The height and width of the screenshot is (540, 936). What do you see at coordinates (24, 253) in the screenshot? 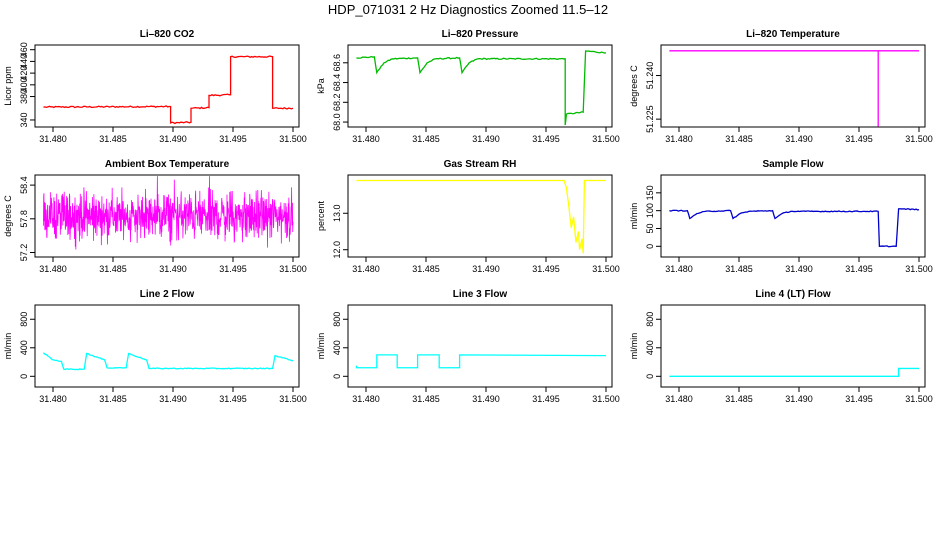
I see `y-tick-label: 57.2` at bounding box center [24, 253].